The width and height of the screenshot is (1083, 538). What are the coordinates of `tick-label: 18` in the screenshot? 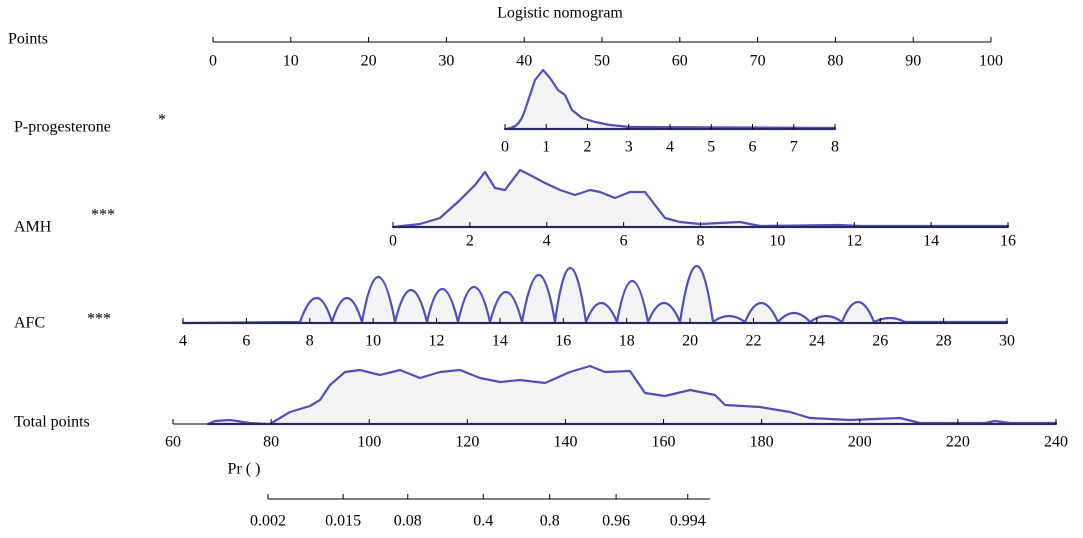 It's located at (627, 341).